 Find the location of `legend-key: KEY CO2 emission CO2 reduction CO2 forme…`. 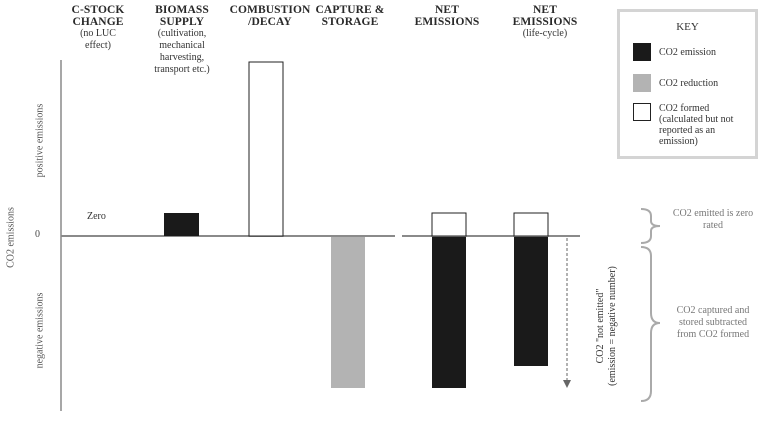

legend-key: KEY CO2 emission CO2 reduction CO2 forme… is located at coordinates (687, 84).